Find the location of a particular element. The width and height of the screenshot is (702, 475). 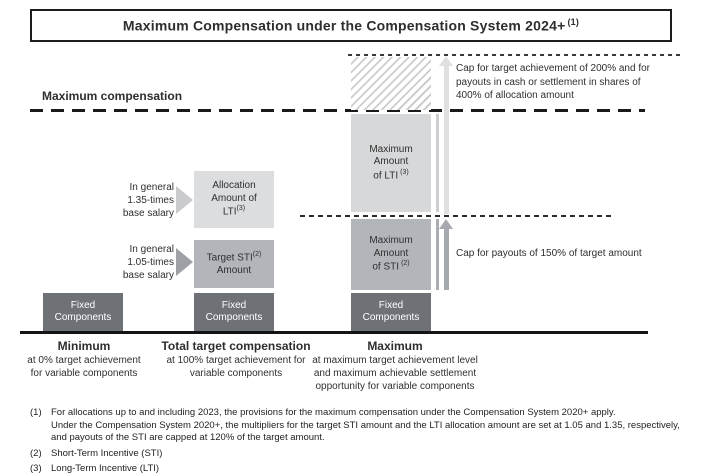

max-sti-line3: of STI is located at coordinates (386, 267).